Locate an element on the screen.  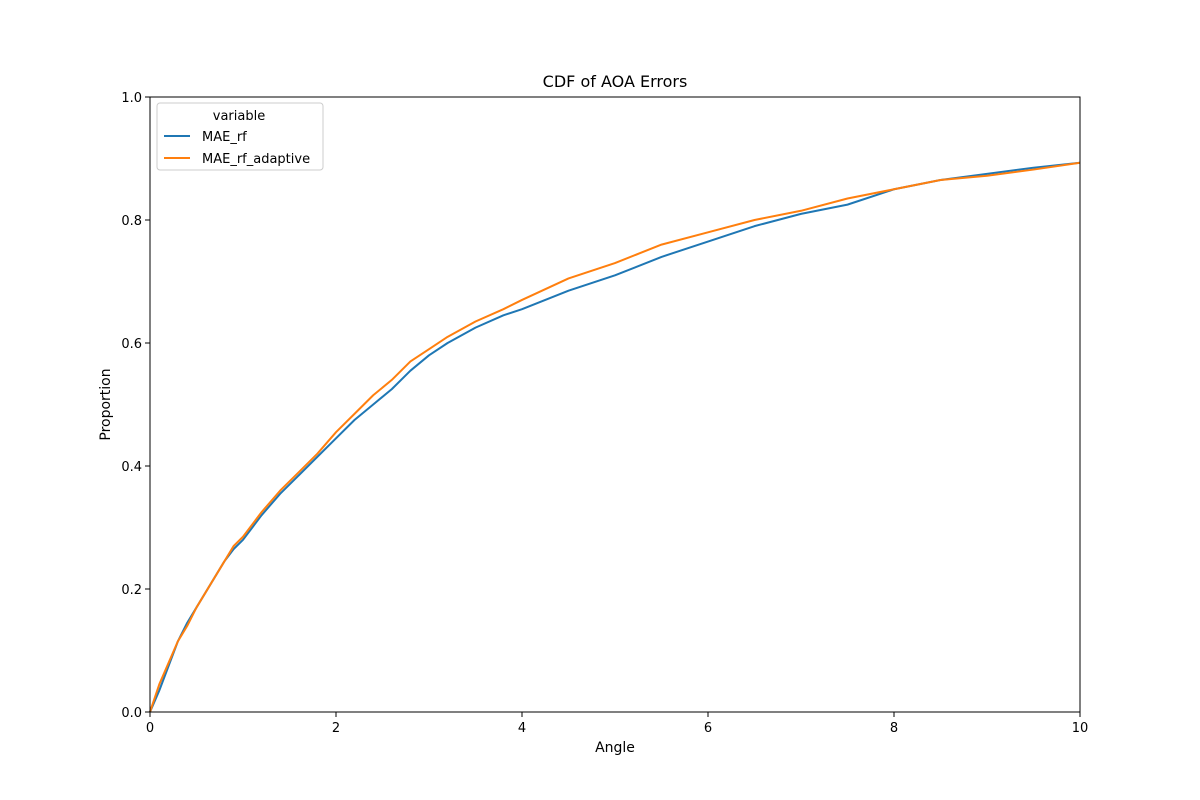
legend-label-mae-rf-adaptive: MAE_rf_adaptive is located at coordinates (256, 159).